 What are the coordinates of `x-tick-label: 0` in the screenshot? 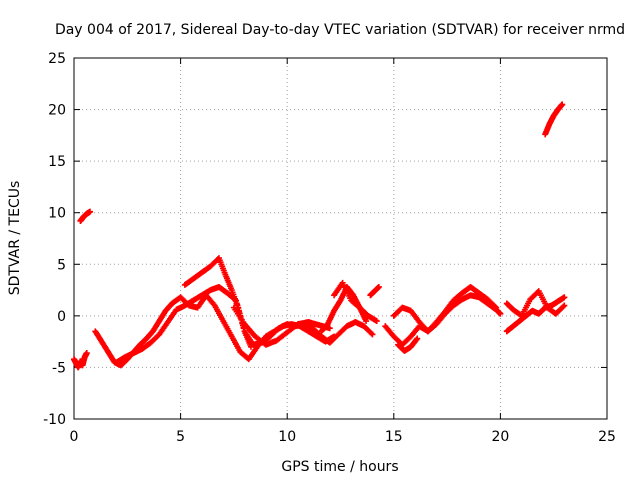 It's located at (74, 437).